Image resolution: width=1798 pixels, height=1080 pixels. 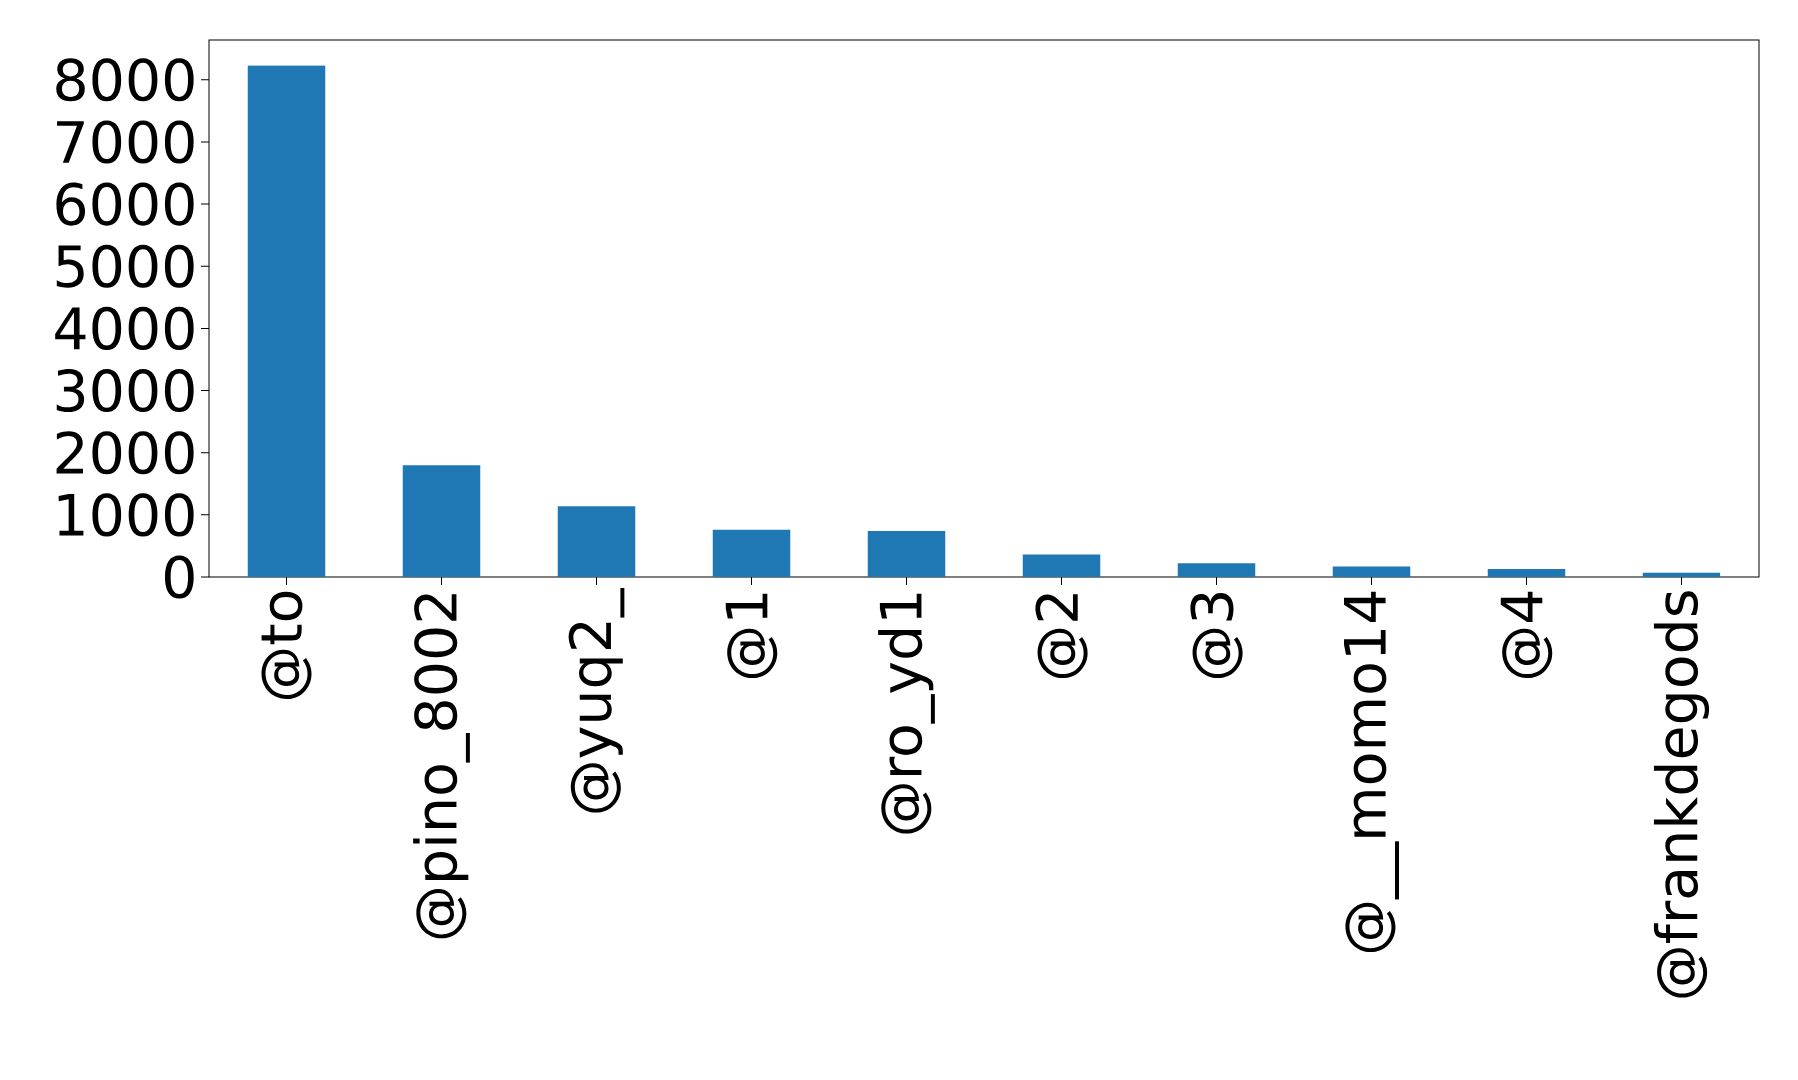 What do you see at coordinates (124, 328) in the screenshot?
I see `y-tick-label: 4000` at bounding box center [124, 328].